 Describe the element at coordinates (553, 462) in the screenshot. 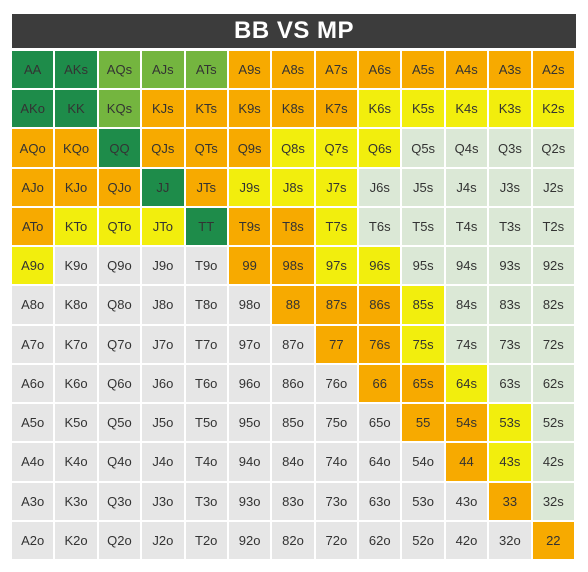

I see `hand-cell-42s: 42s` at that location.